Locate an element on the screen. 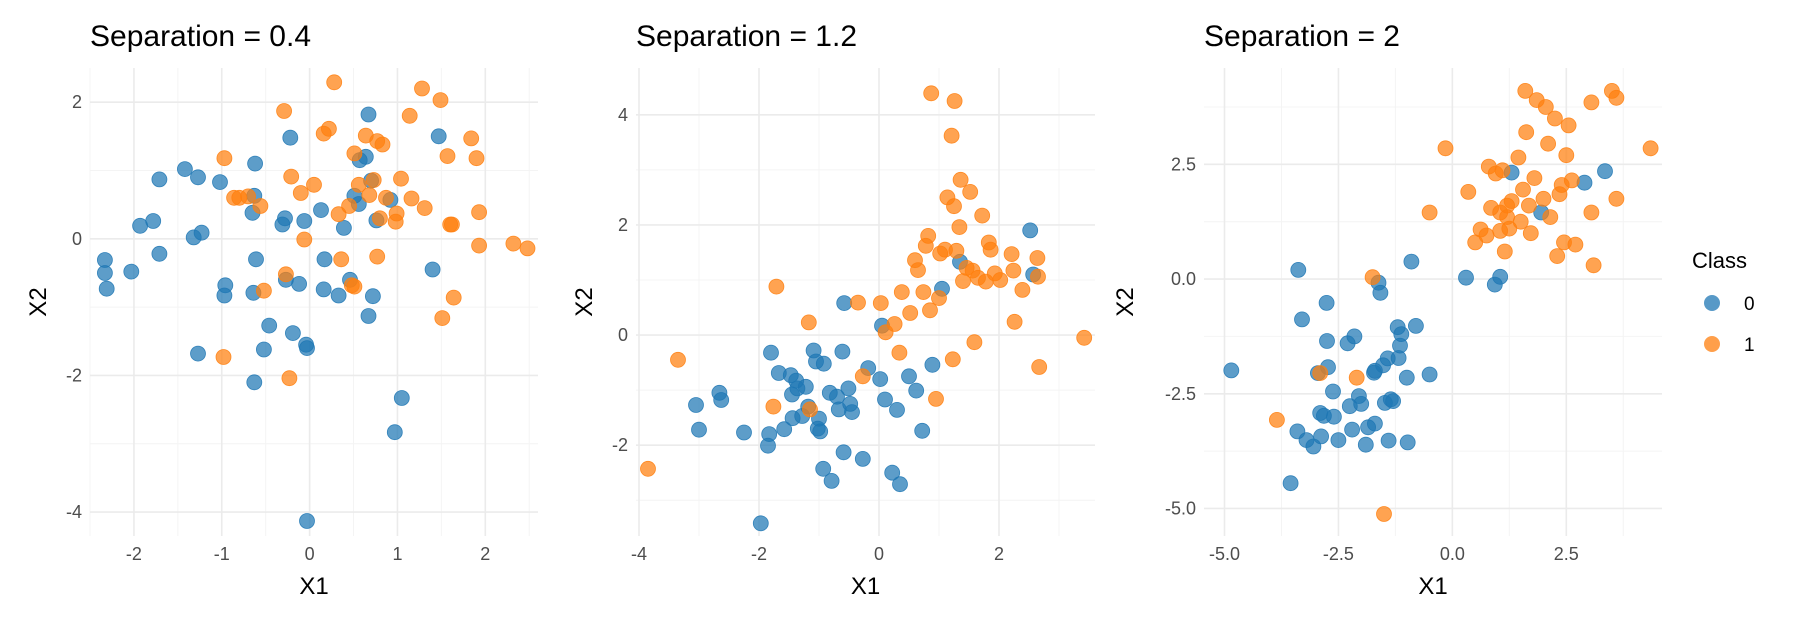 Image resolution: width=1799 pixels, height=629 pixels. y-tick-label: 0.0 is located at coordinates (1183, 279).